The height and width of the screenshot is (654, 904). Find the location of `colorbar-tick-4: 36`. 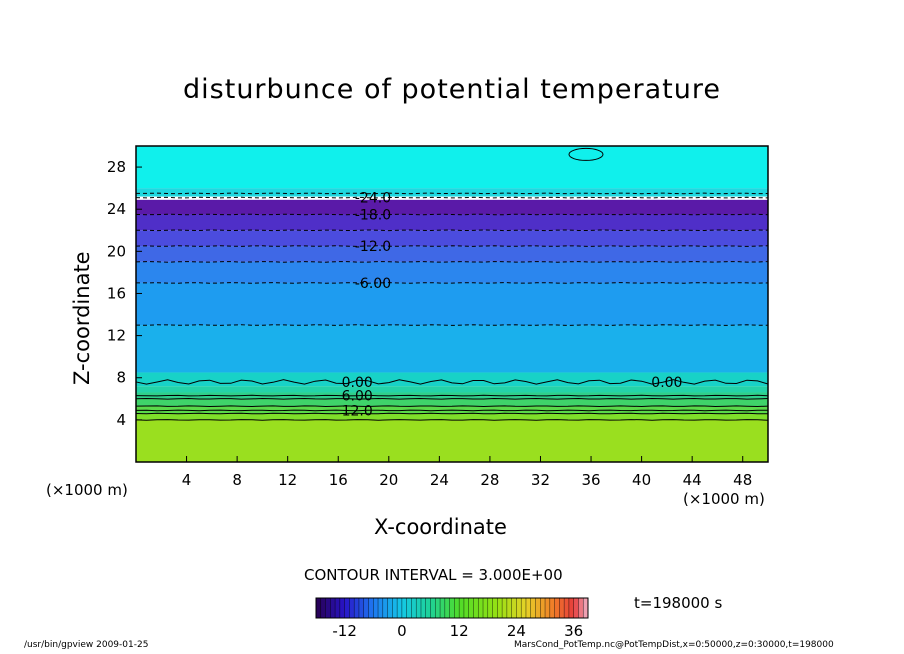

colorbar-tick-4: 36 is located at coordinates (573, 631).